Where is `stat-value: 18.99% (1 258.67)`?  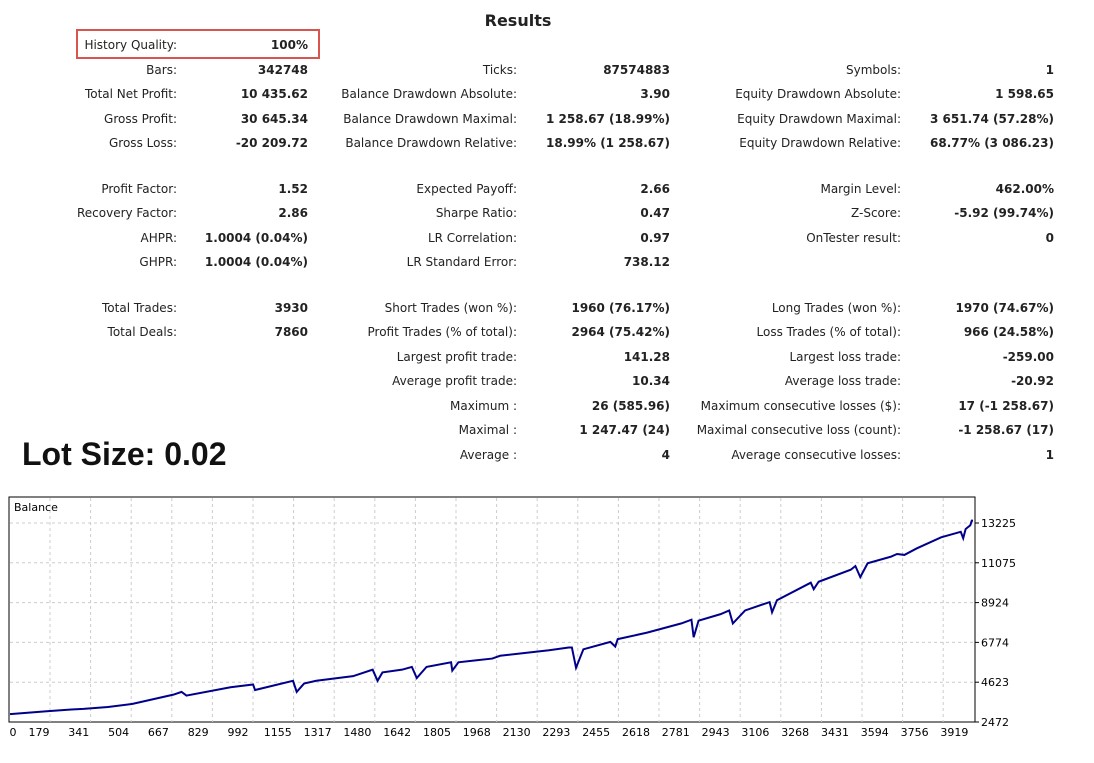
stat-value: 18.99% (1 258.67) is located at coordinates (608, 143).